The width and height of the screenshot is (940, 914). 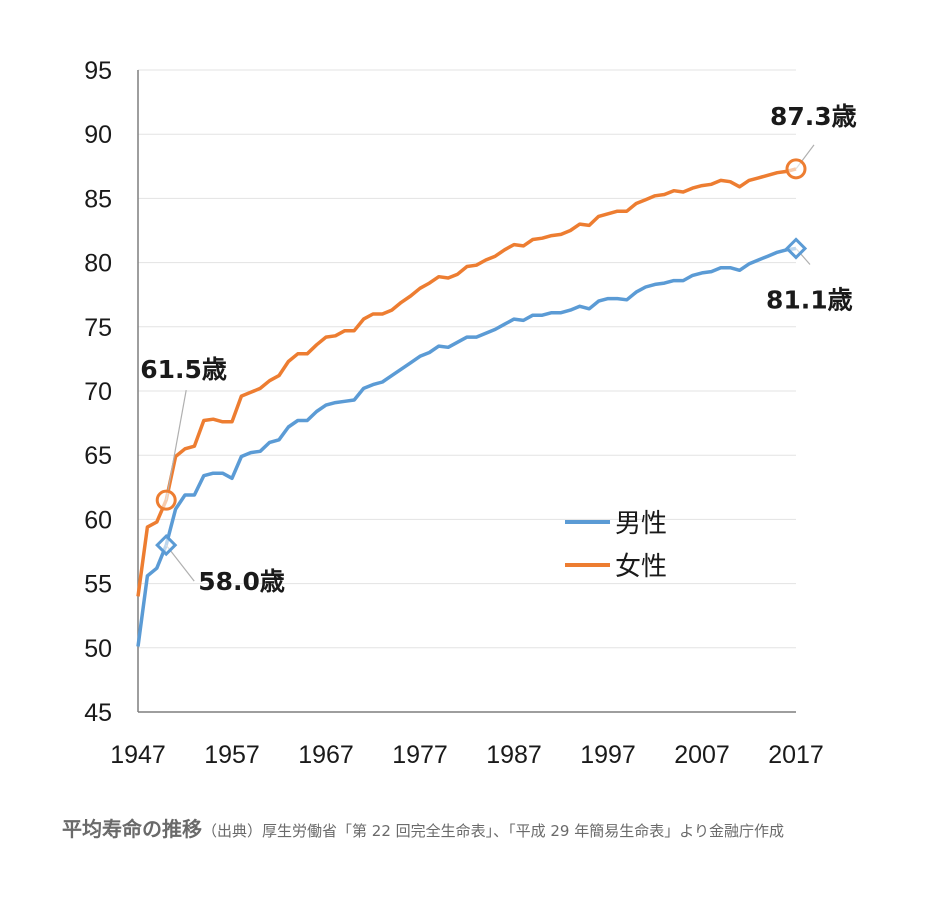 I want to click on x-tick-label: 2017, so click(x=796, y=755).